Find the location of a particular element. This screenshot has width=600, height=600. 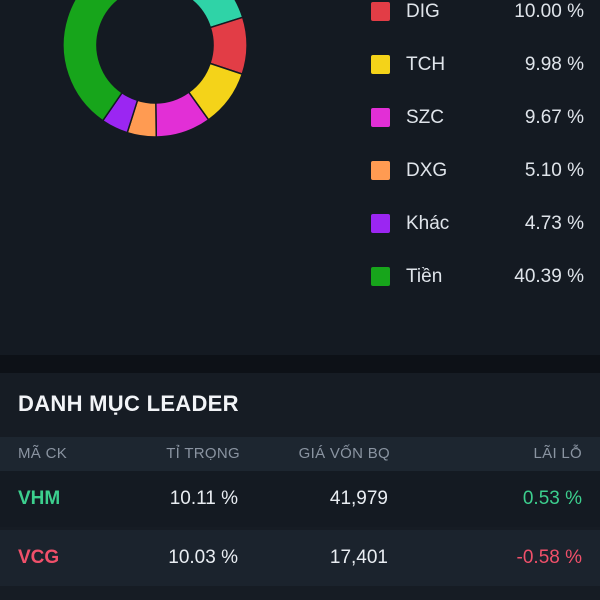

table-header: MÃ CK TỈ TRỌNG GIÁ VỐN BQ LÃI LỖ is located at coordinates (300, 454).